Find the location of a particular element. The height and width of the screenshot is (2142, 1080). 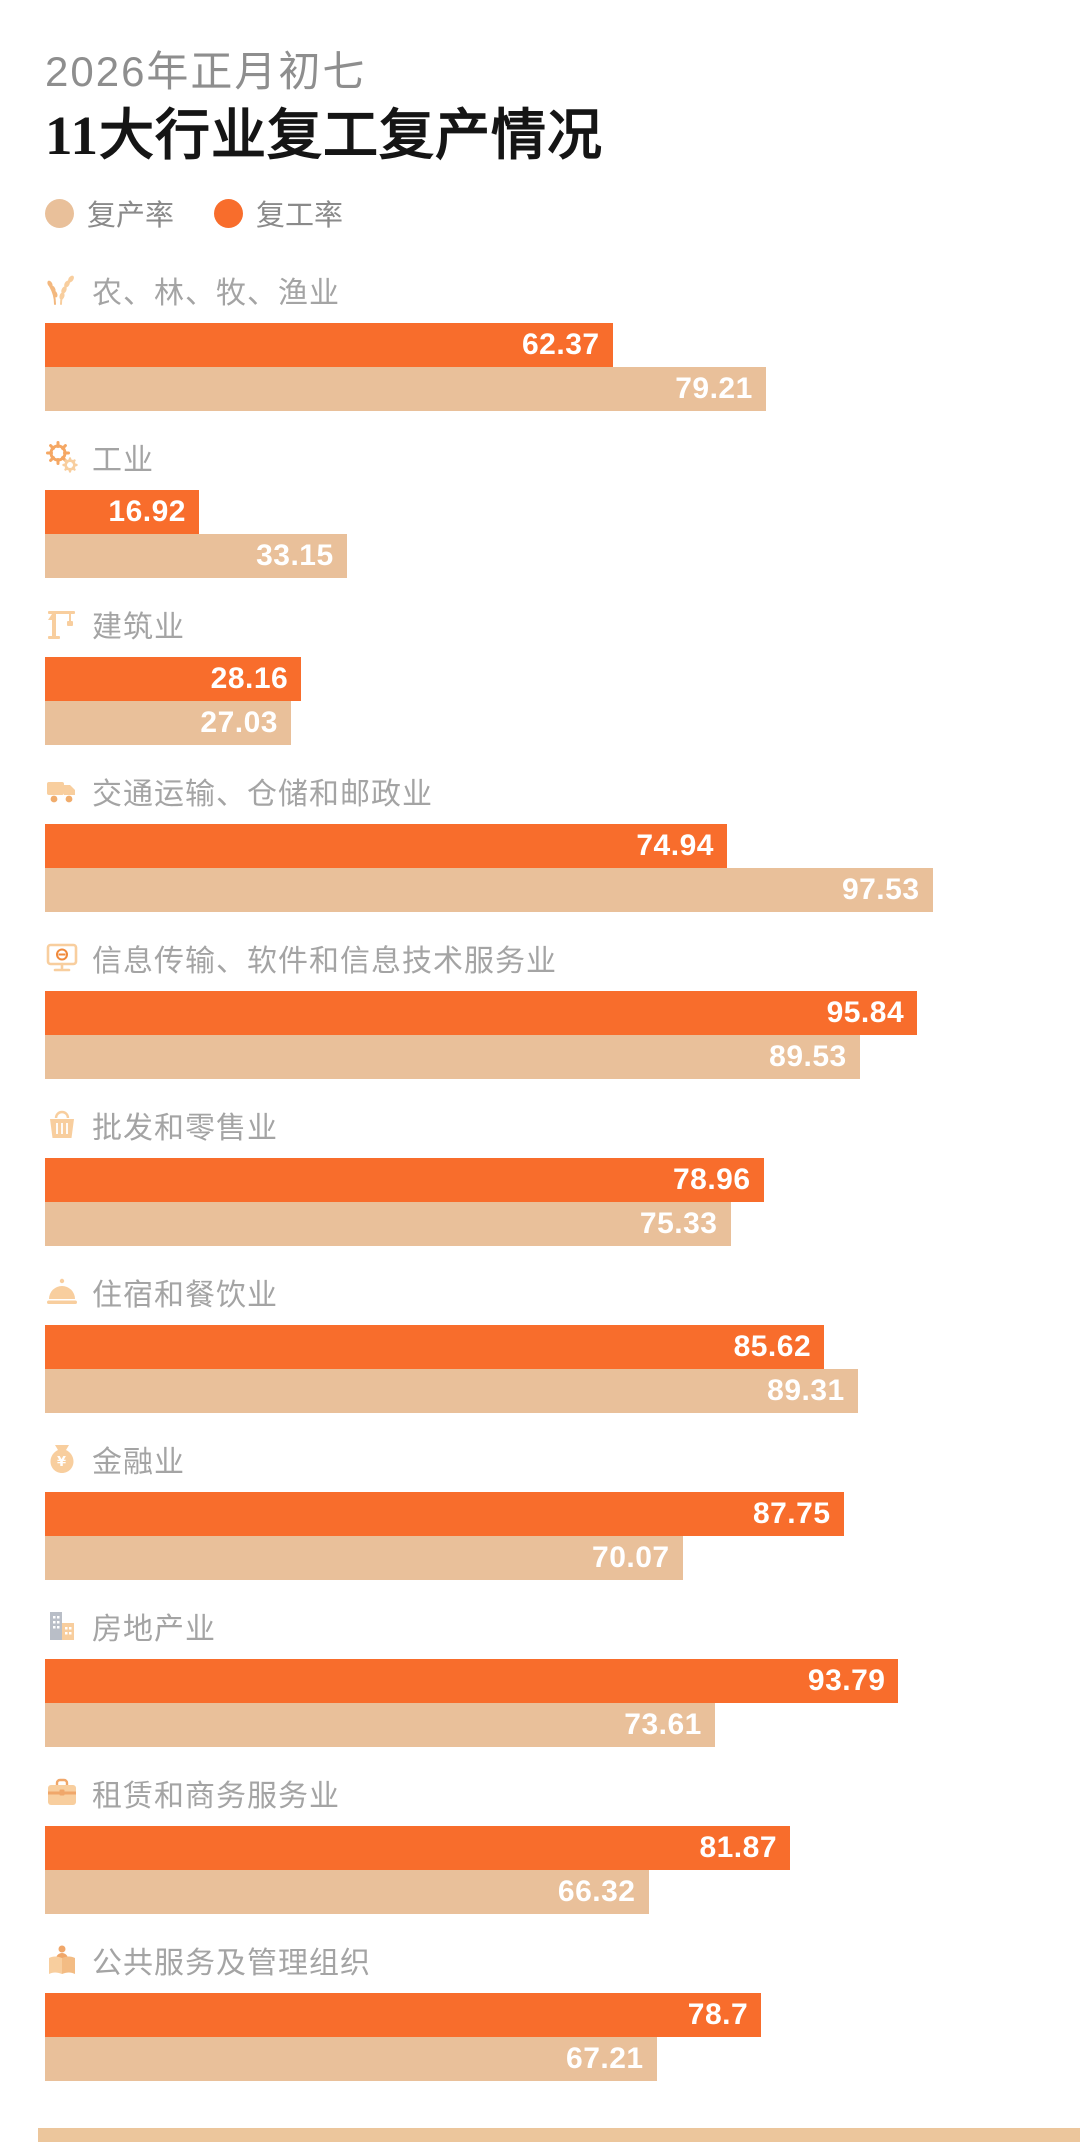

bar-work-rate: 62.37 is located at coordinates (329, 345).